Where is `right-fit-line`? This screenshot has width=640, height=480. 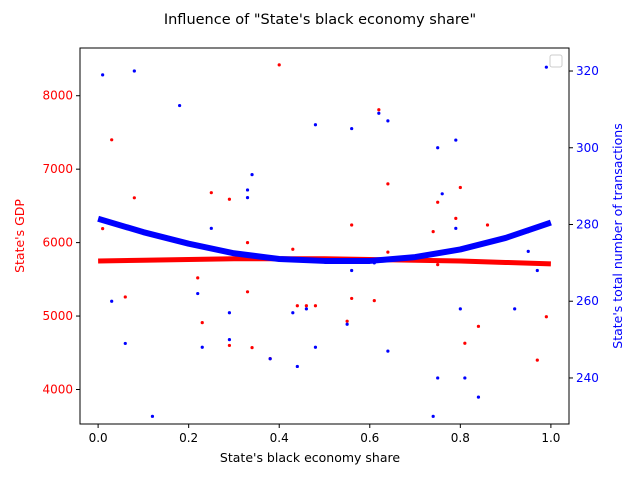 right-fit-line is located at coordinates (324, 239).